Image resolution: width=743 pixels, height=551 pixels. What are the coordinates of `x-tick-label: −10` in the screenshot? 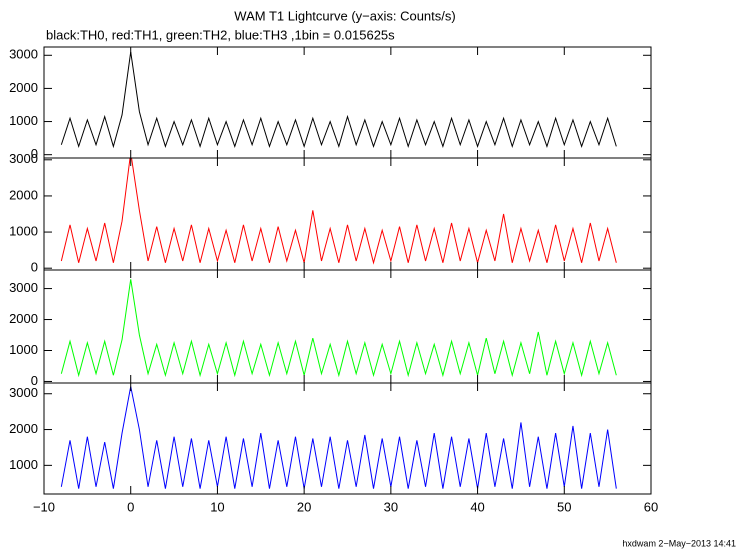 It's located at (44, 506).